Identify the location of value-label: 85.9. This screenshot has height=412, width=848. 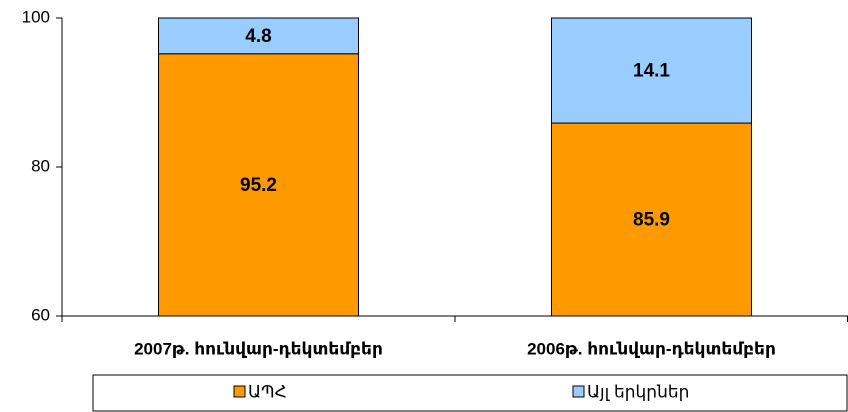
(651, 220).